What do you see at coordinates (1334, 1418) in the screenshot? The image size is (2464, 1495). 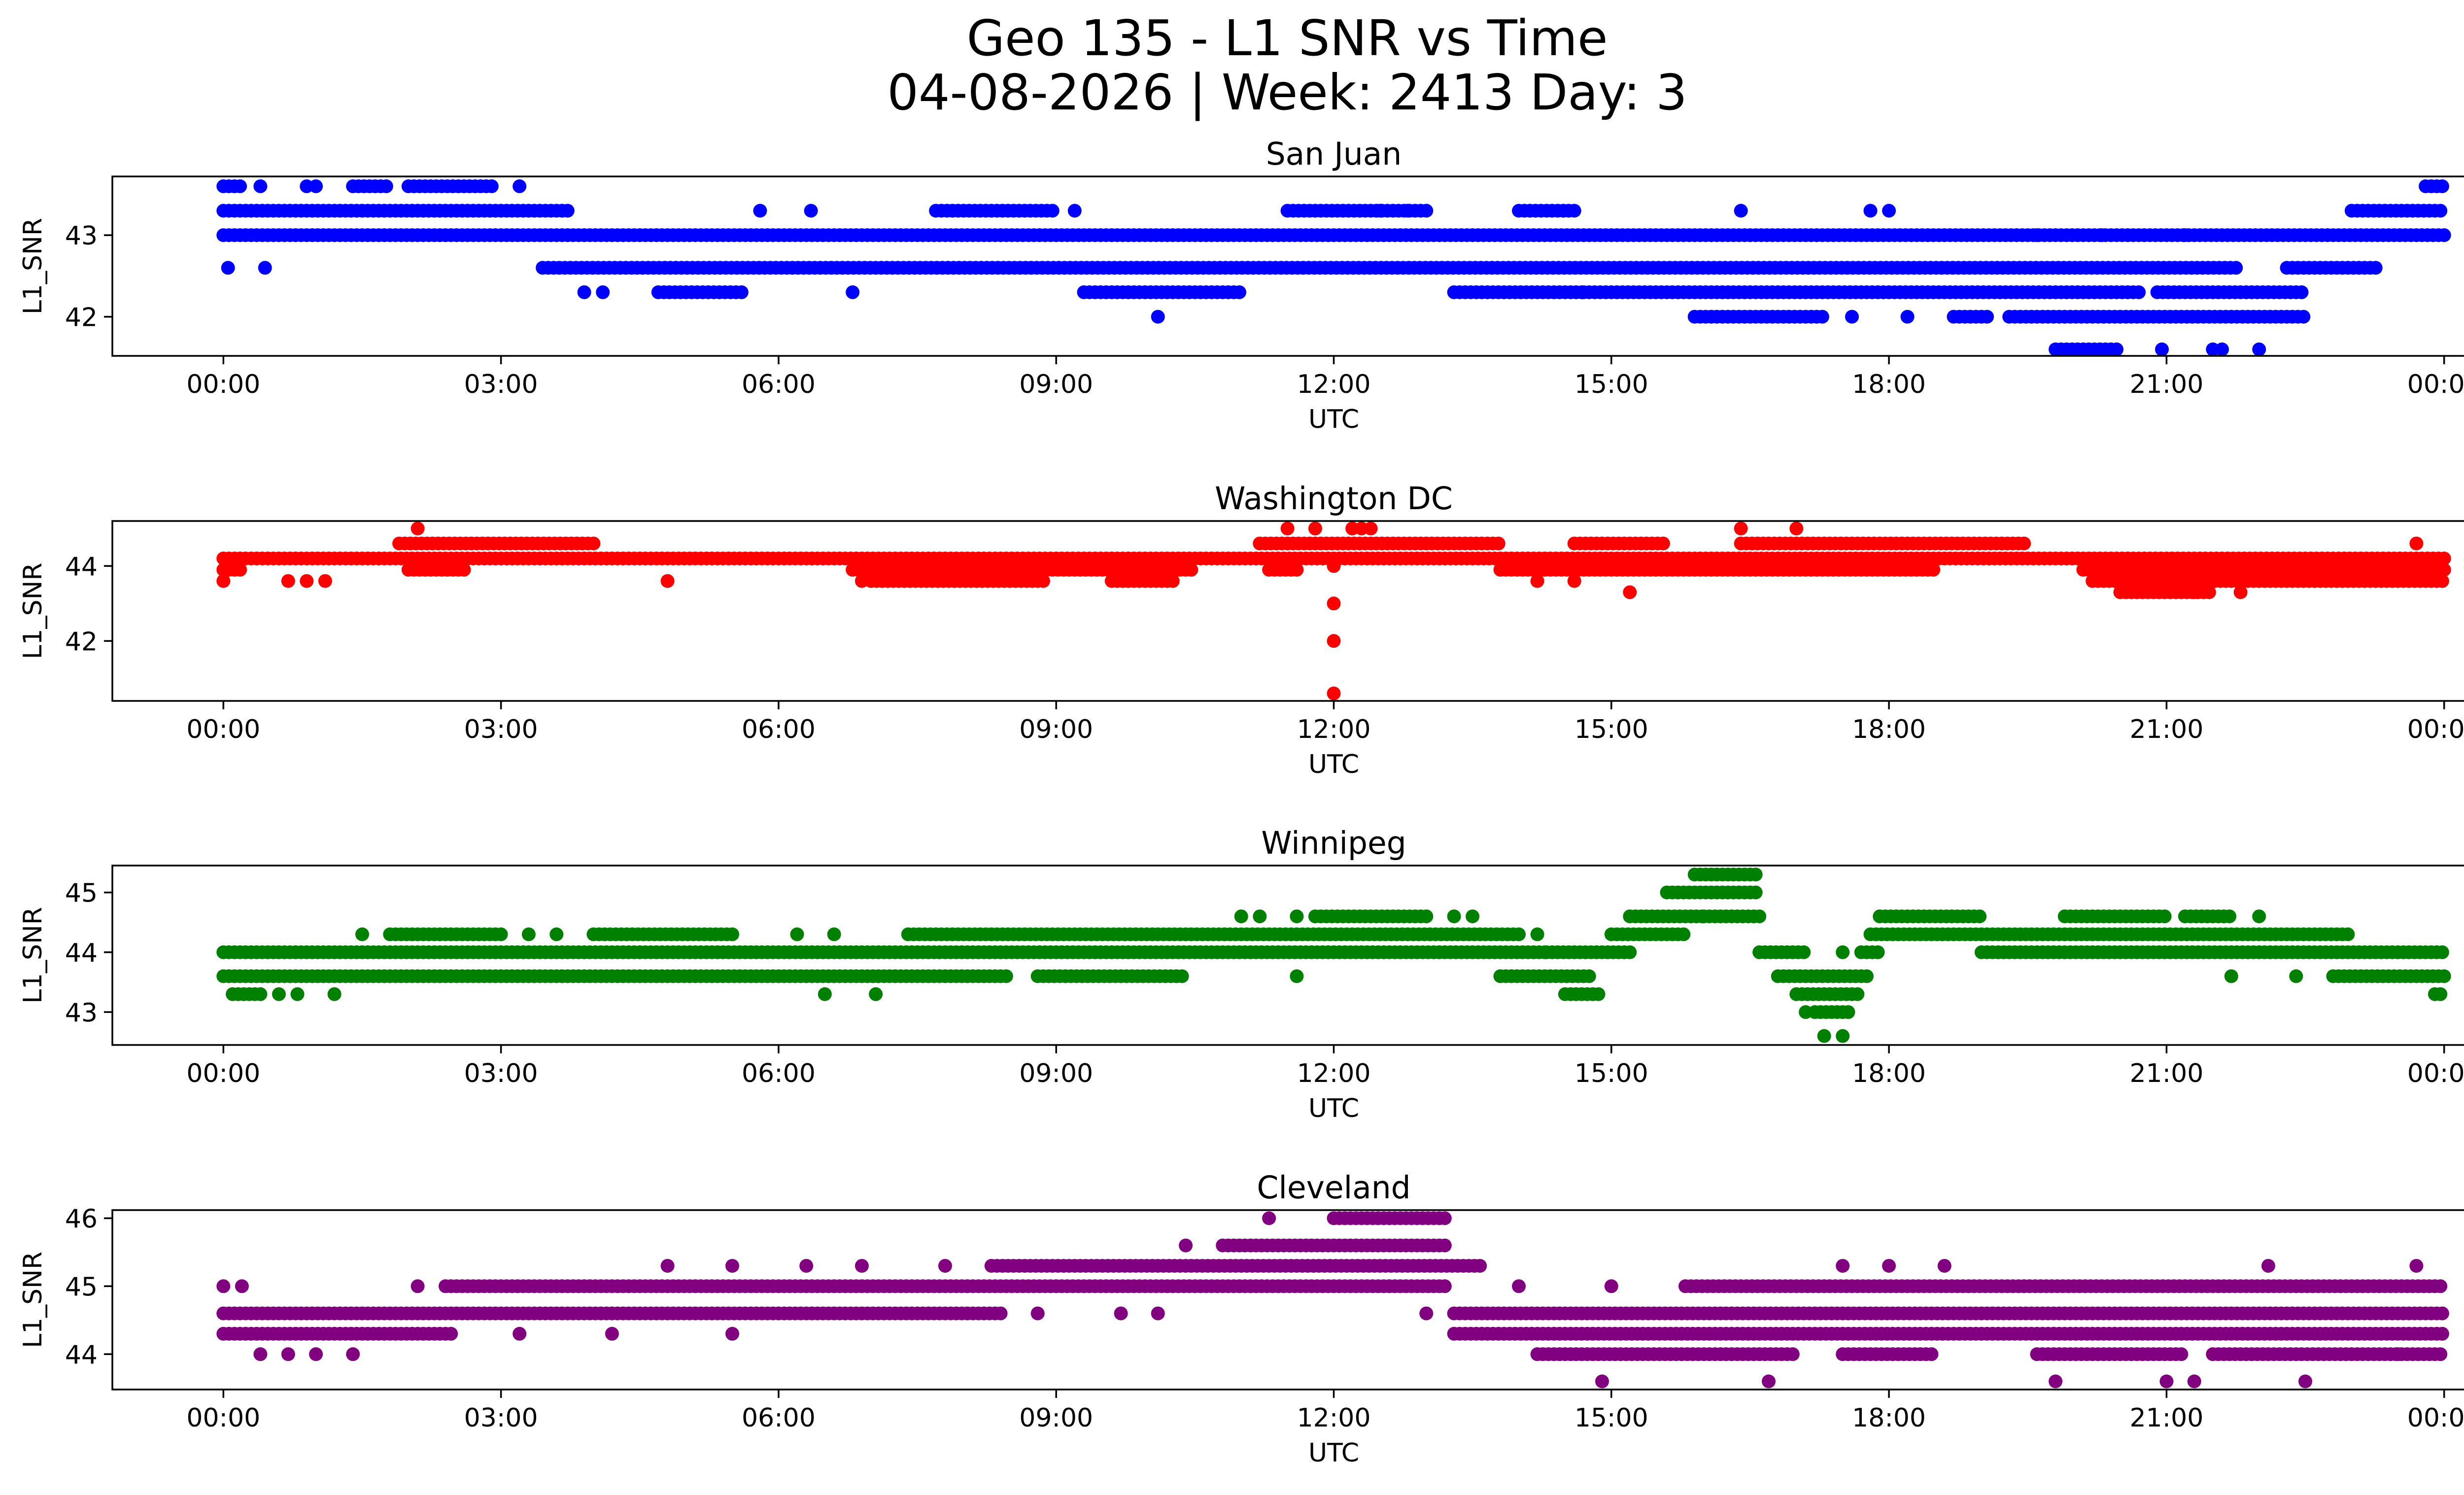 I see `x-tick-label: 12:00` at bounding box center [1334, 1418].